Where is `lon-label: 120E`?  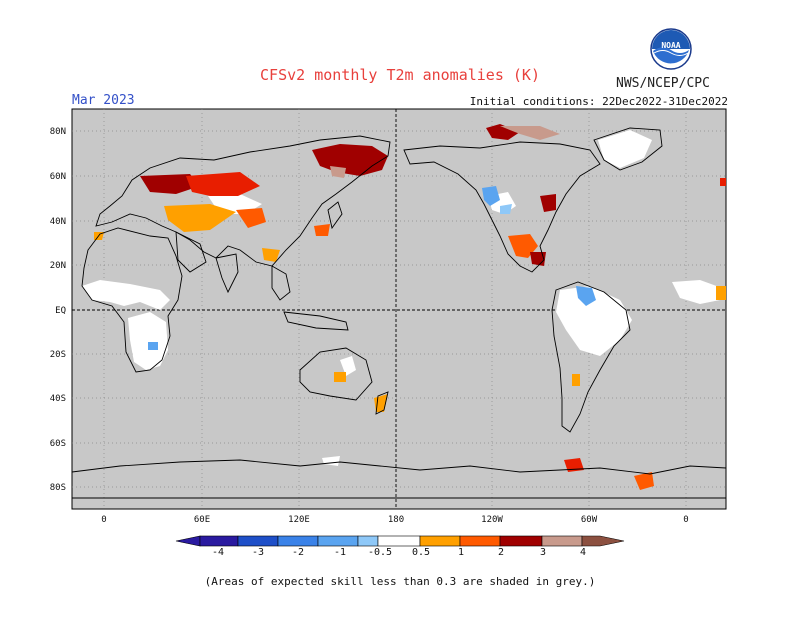
lon-label: 120E is located at coordinates (299, 520).